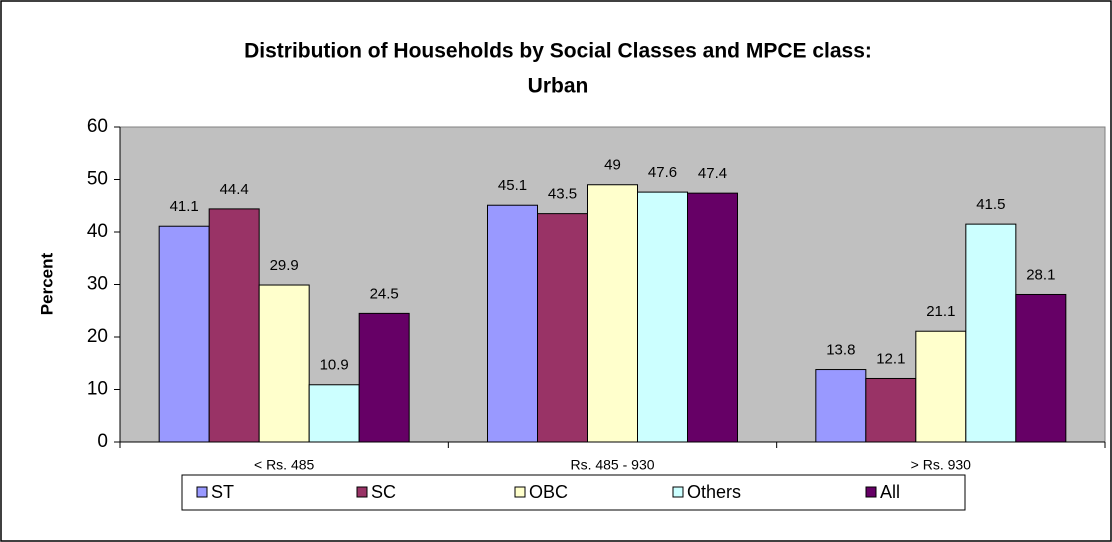  I want to click on data-label: 41.1, so click(184, 206).